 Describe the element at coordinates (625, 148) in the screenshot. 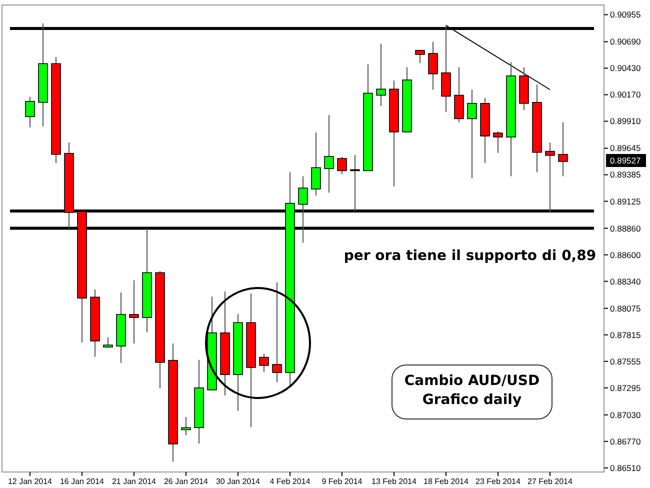

I see `y-tick-label: 0.89645` at that location.